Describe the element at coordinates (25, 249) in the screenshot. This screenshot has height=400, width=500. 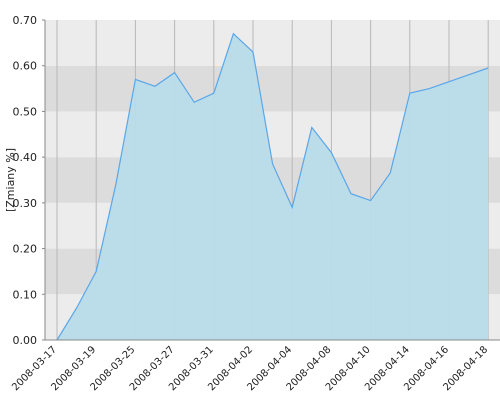
I see `y-tick-label: 0.20` at that location.